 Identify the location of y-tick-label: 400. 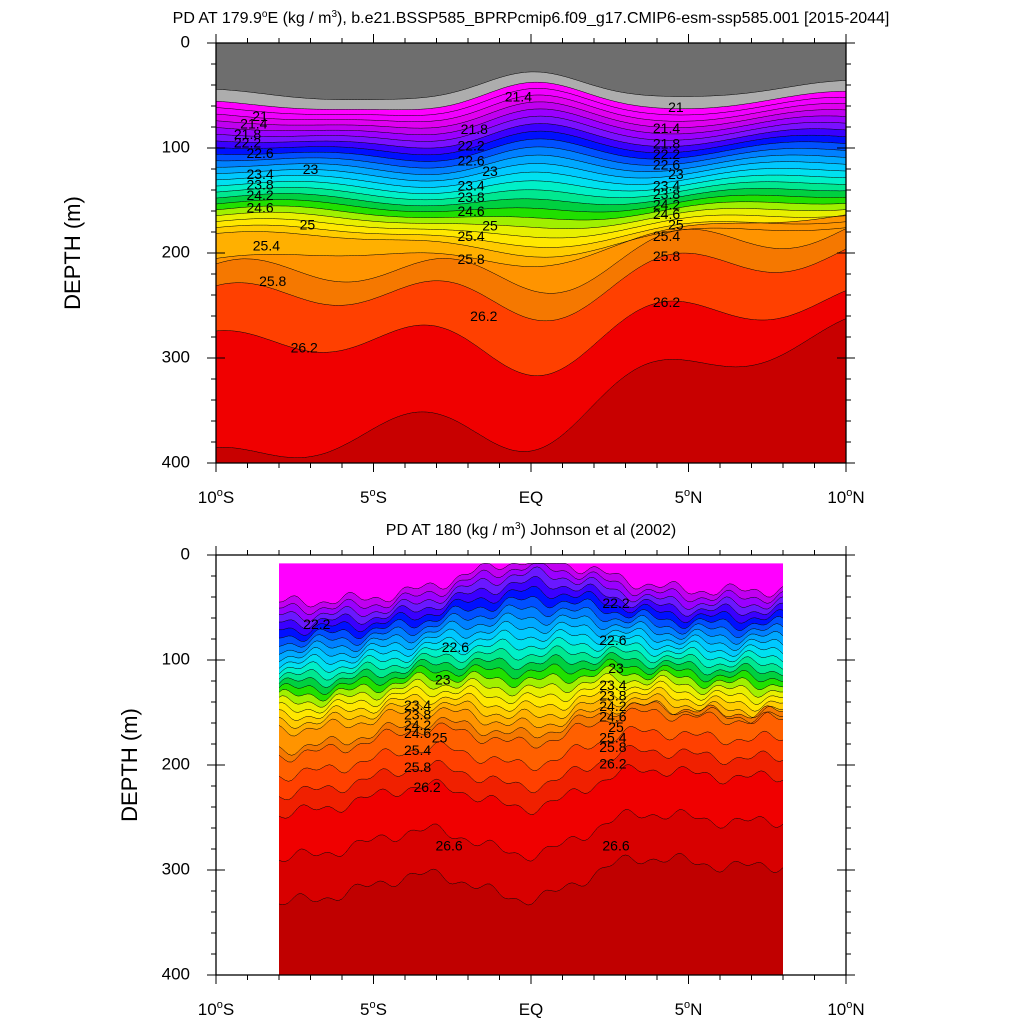
(176, 461).